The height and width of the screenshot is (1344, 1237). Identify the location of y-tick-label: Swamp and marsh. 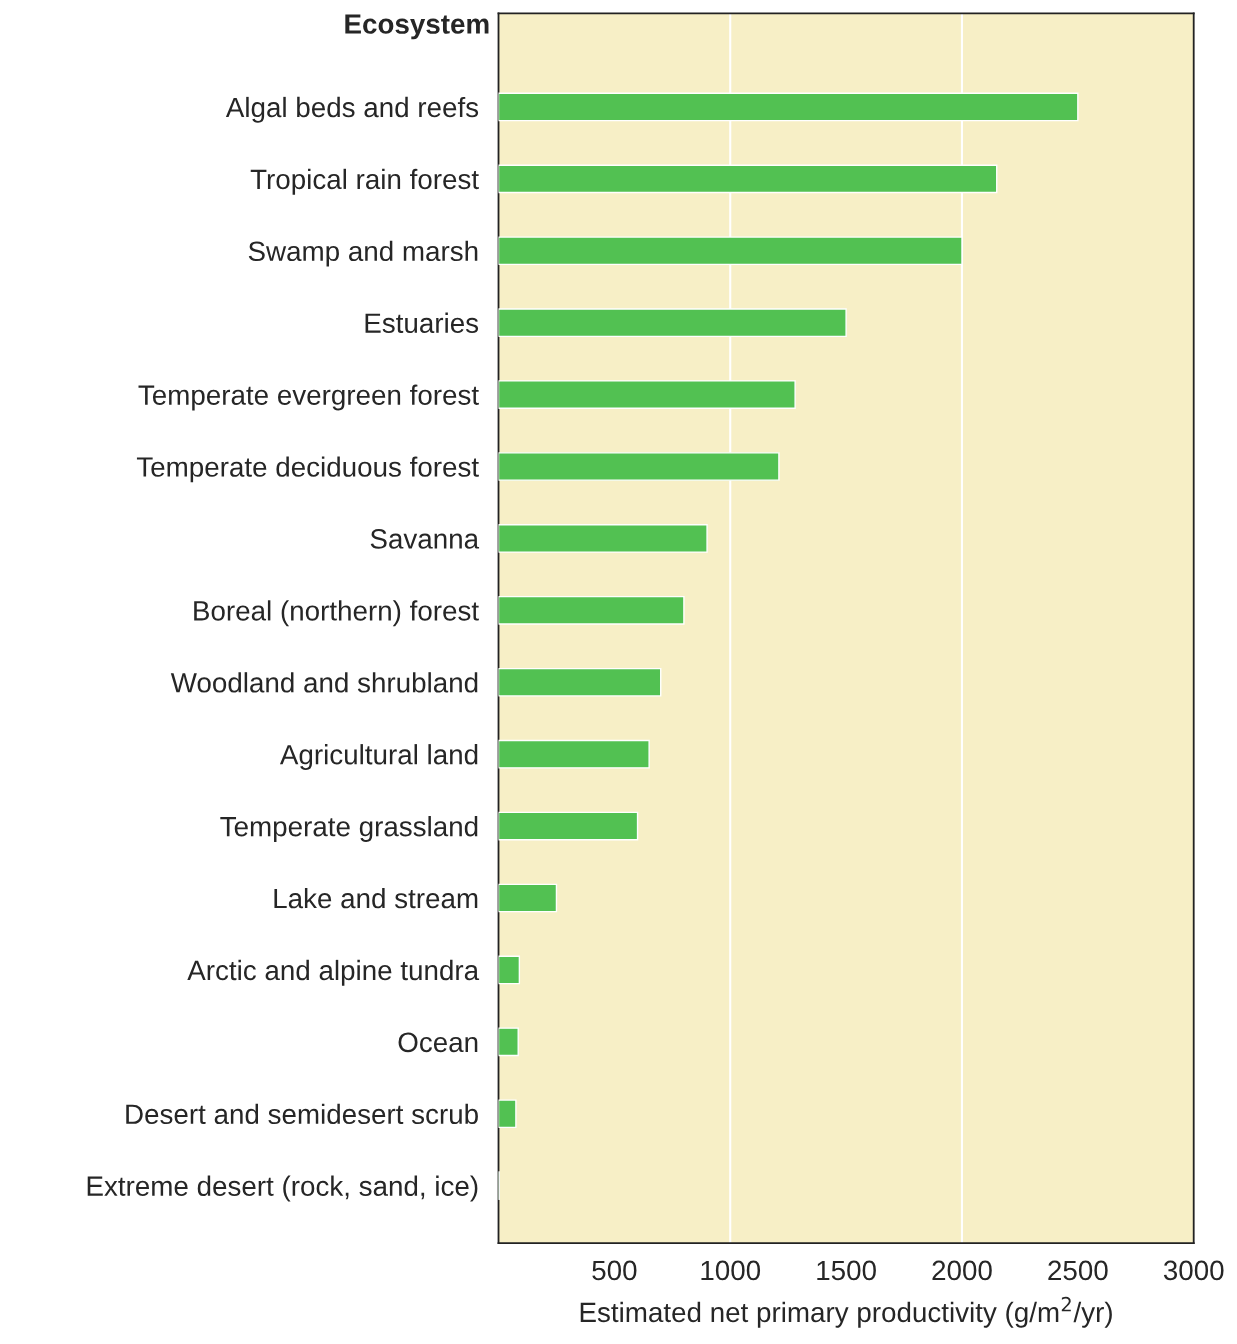
(363, 253).